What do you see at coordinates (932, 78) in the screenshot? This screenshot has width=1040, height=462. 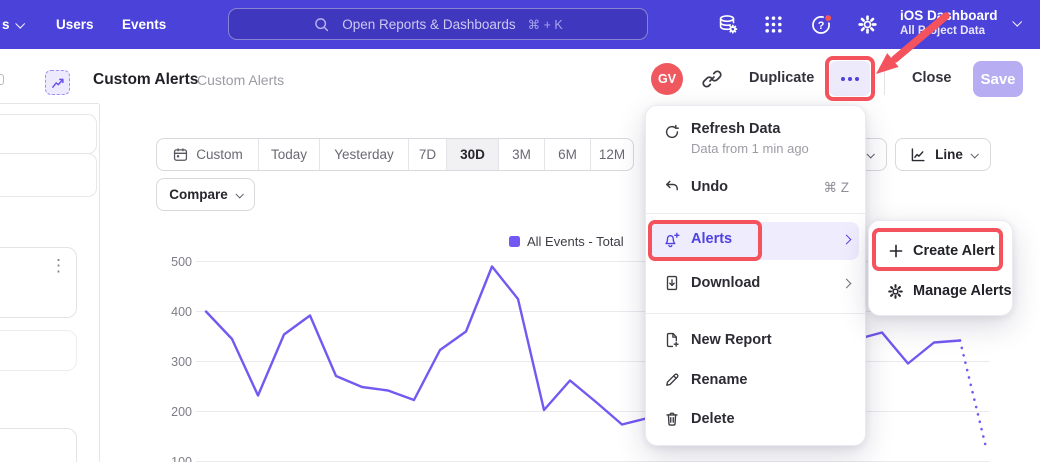 I see `close-button: Close` at bounding box center [932, 78].